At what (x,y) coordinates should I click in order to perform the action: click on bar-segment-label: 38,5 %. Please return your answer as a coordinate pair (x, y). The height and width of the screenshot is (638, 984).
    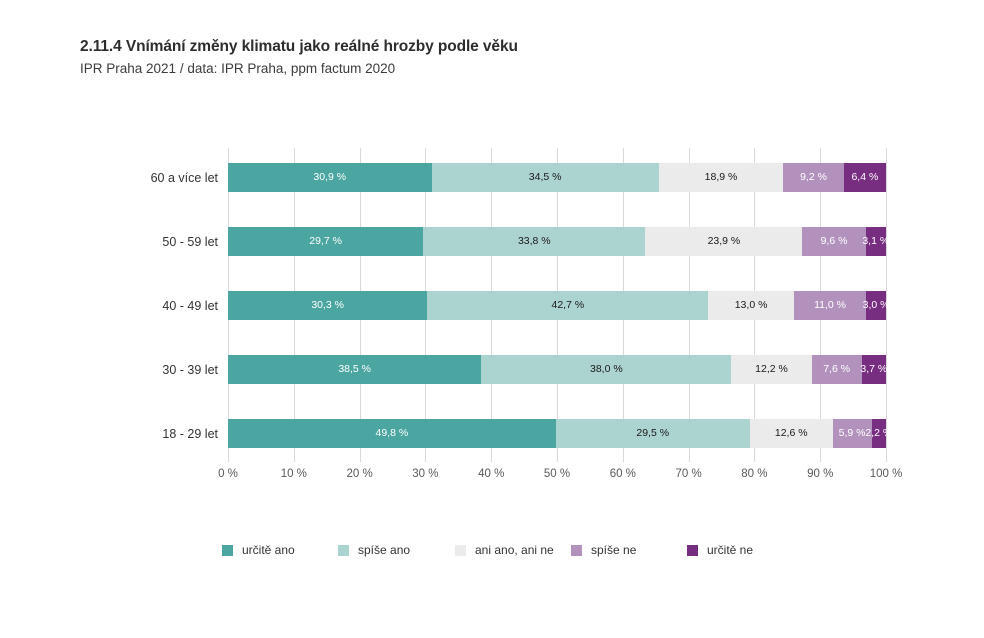
    Looking at the image, I should click on (355, 369).